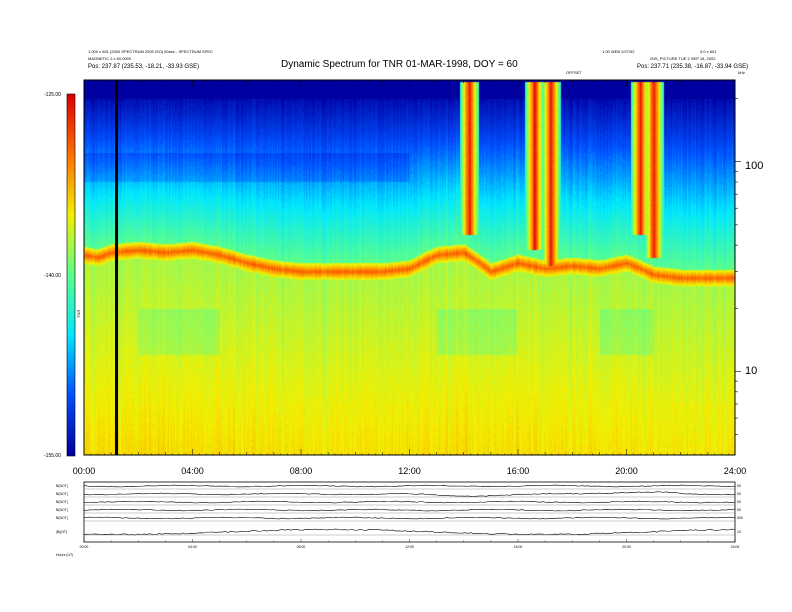  Describe the element at coordinates (626, 547) in the screenshot. I see `mag-x-tick-label: 20:00` at that location.